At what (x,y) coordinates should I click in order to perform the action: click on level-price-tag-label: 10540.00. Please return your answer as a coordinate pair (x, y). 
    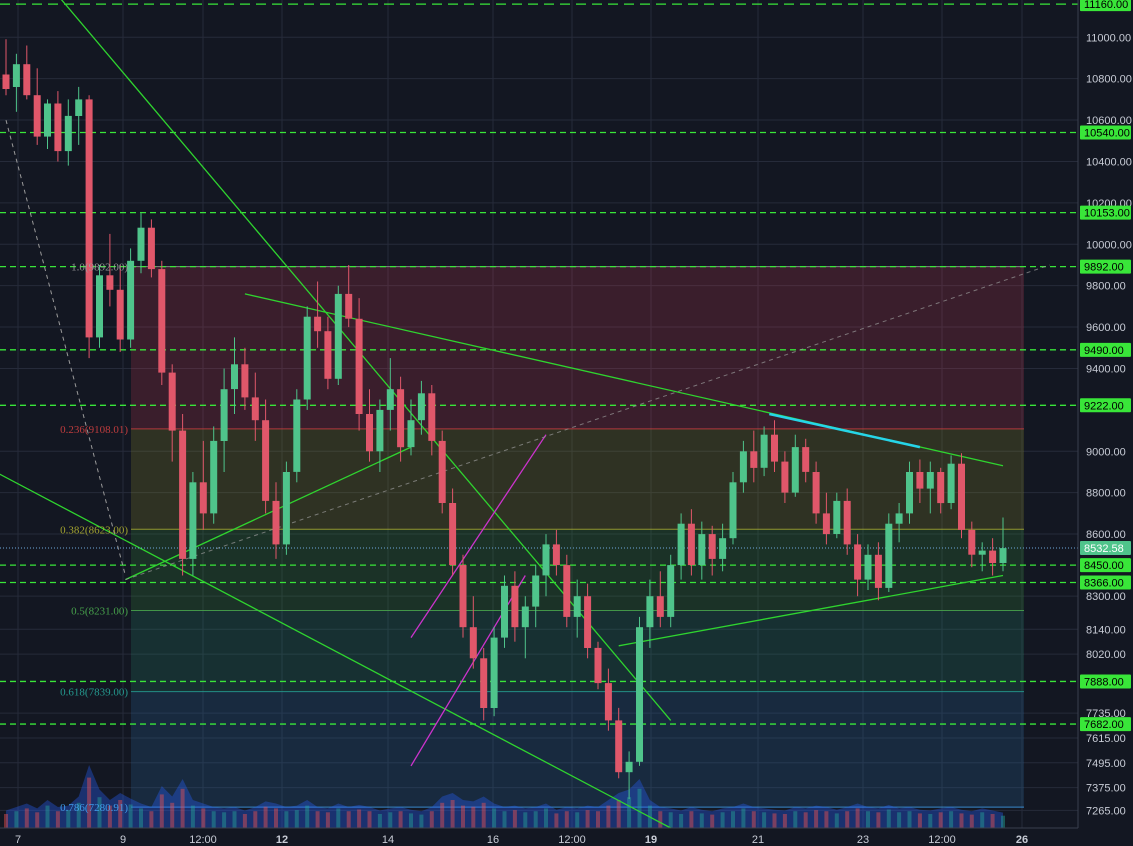
    Looking at the image, I should click on (1107, 133).